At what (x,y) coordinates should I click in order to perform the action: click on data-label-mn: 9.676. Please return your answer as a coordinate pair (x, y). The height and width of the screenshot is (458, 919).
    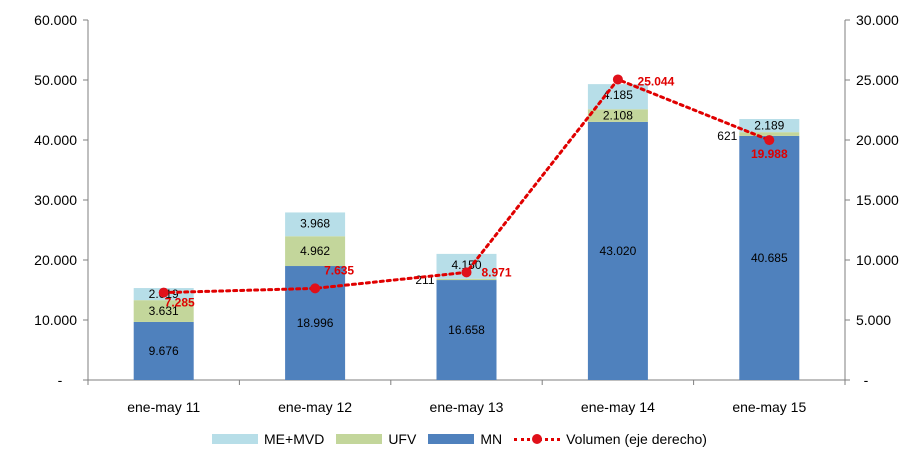
    Looking at the image, I should click on (164, 351).